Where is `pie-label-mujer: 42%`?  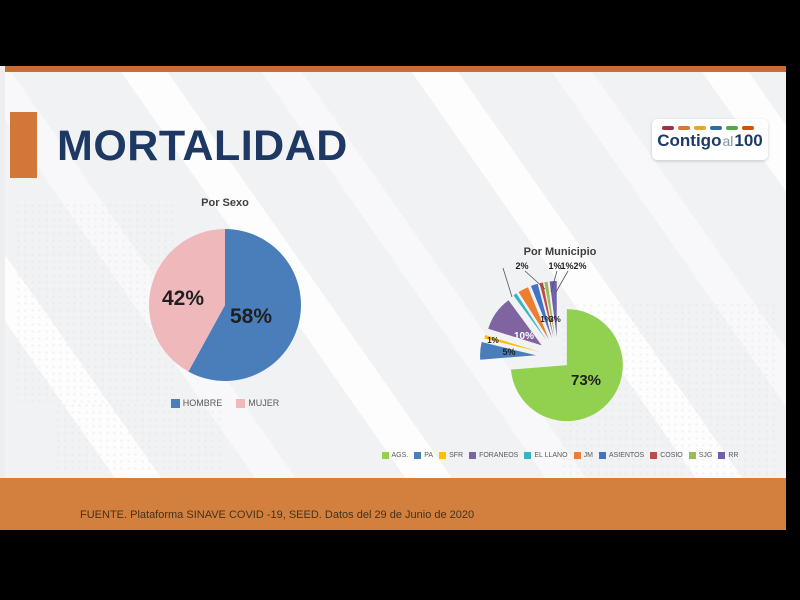
pie-label-mujer: 42% is located at coordinates (183, 298).